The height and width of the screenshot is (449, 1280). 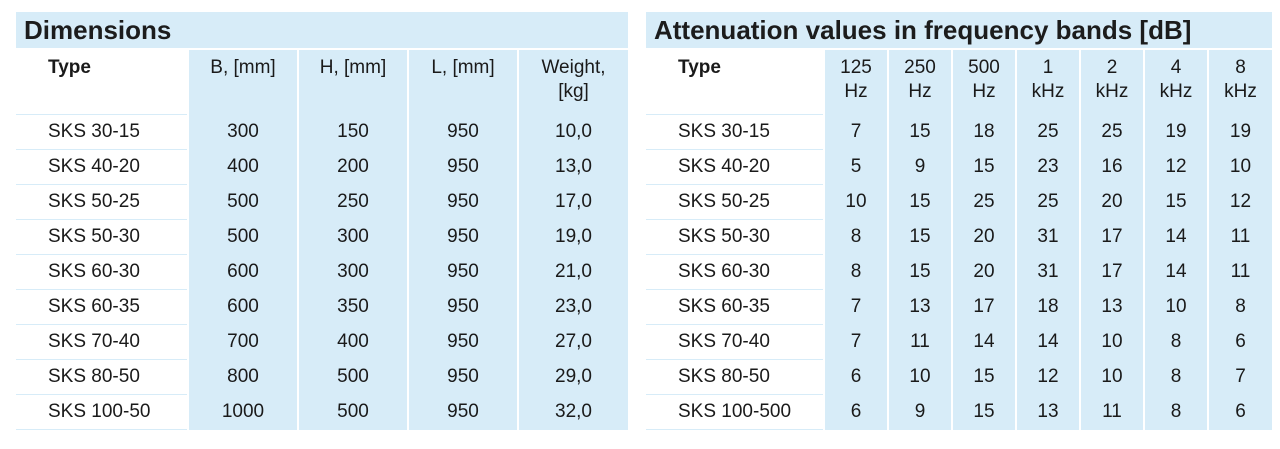 I want to click on type-cell: SKS 30-15, so click(x=735, y=132).